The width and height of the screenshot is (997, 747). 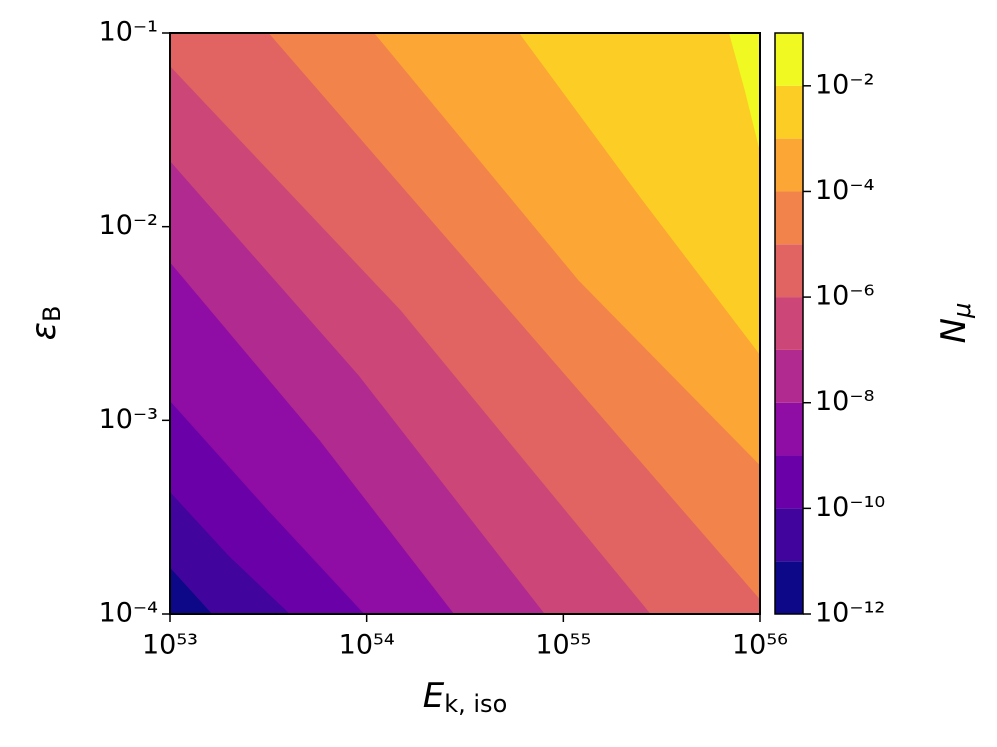 I want to click on colorbar-tick-label: 10⁻¹², so click(x=850, y=613).